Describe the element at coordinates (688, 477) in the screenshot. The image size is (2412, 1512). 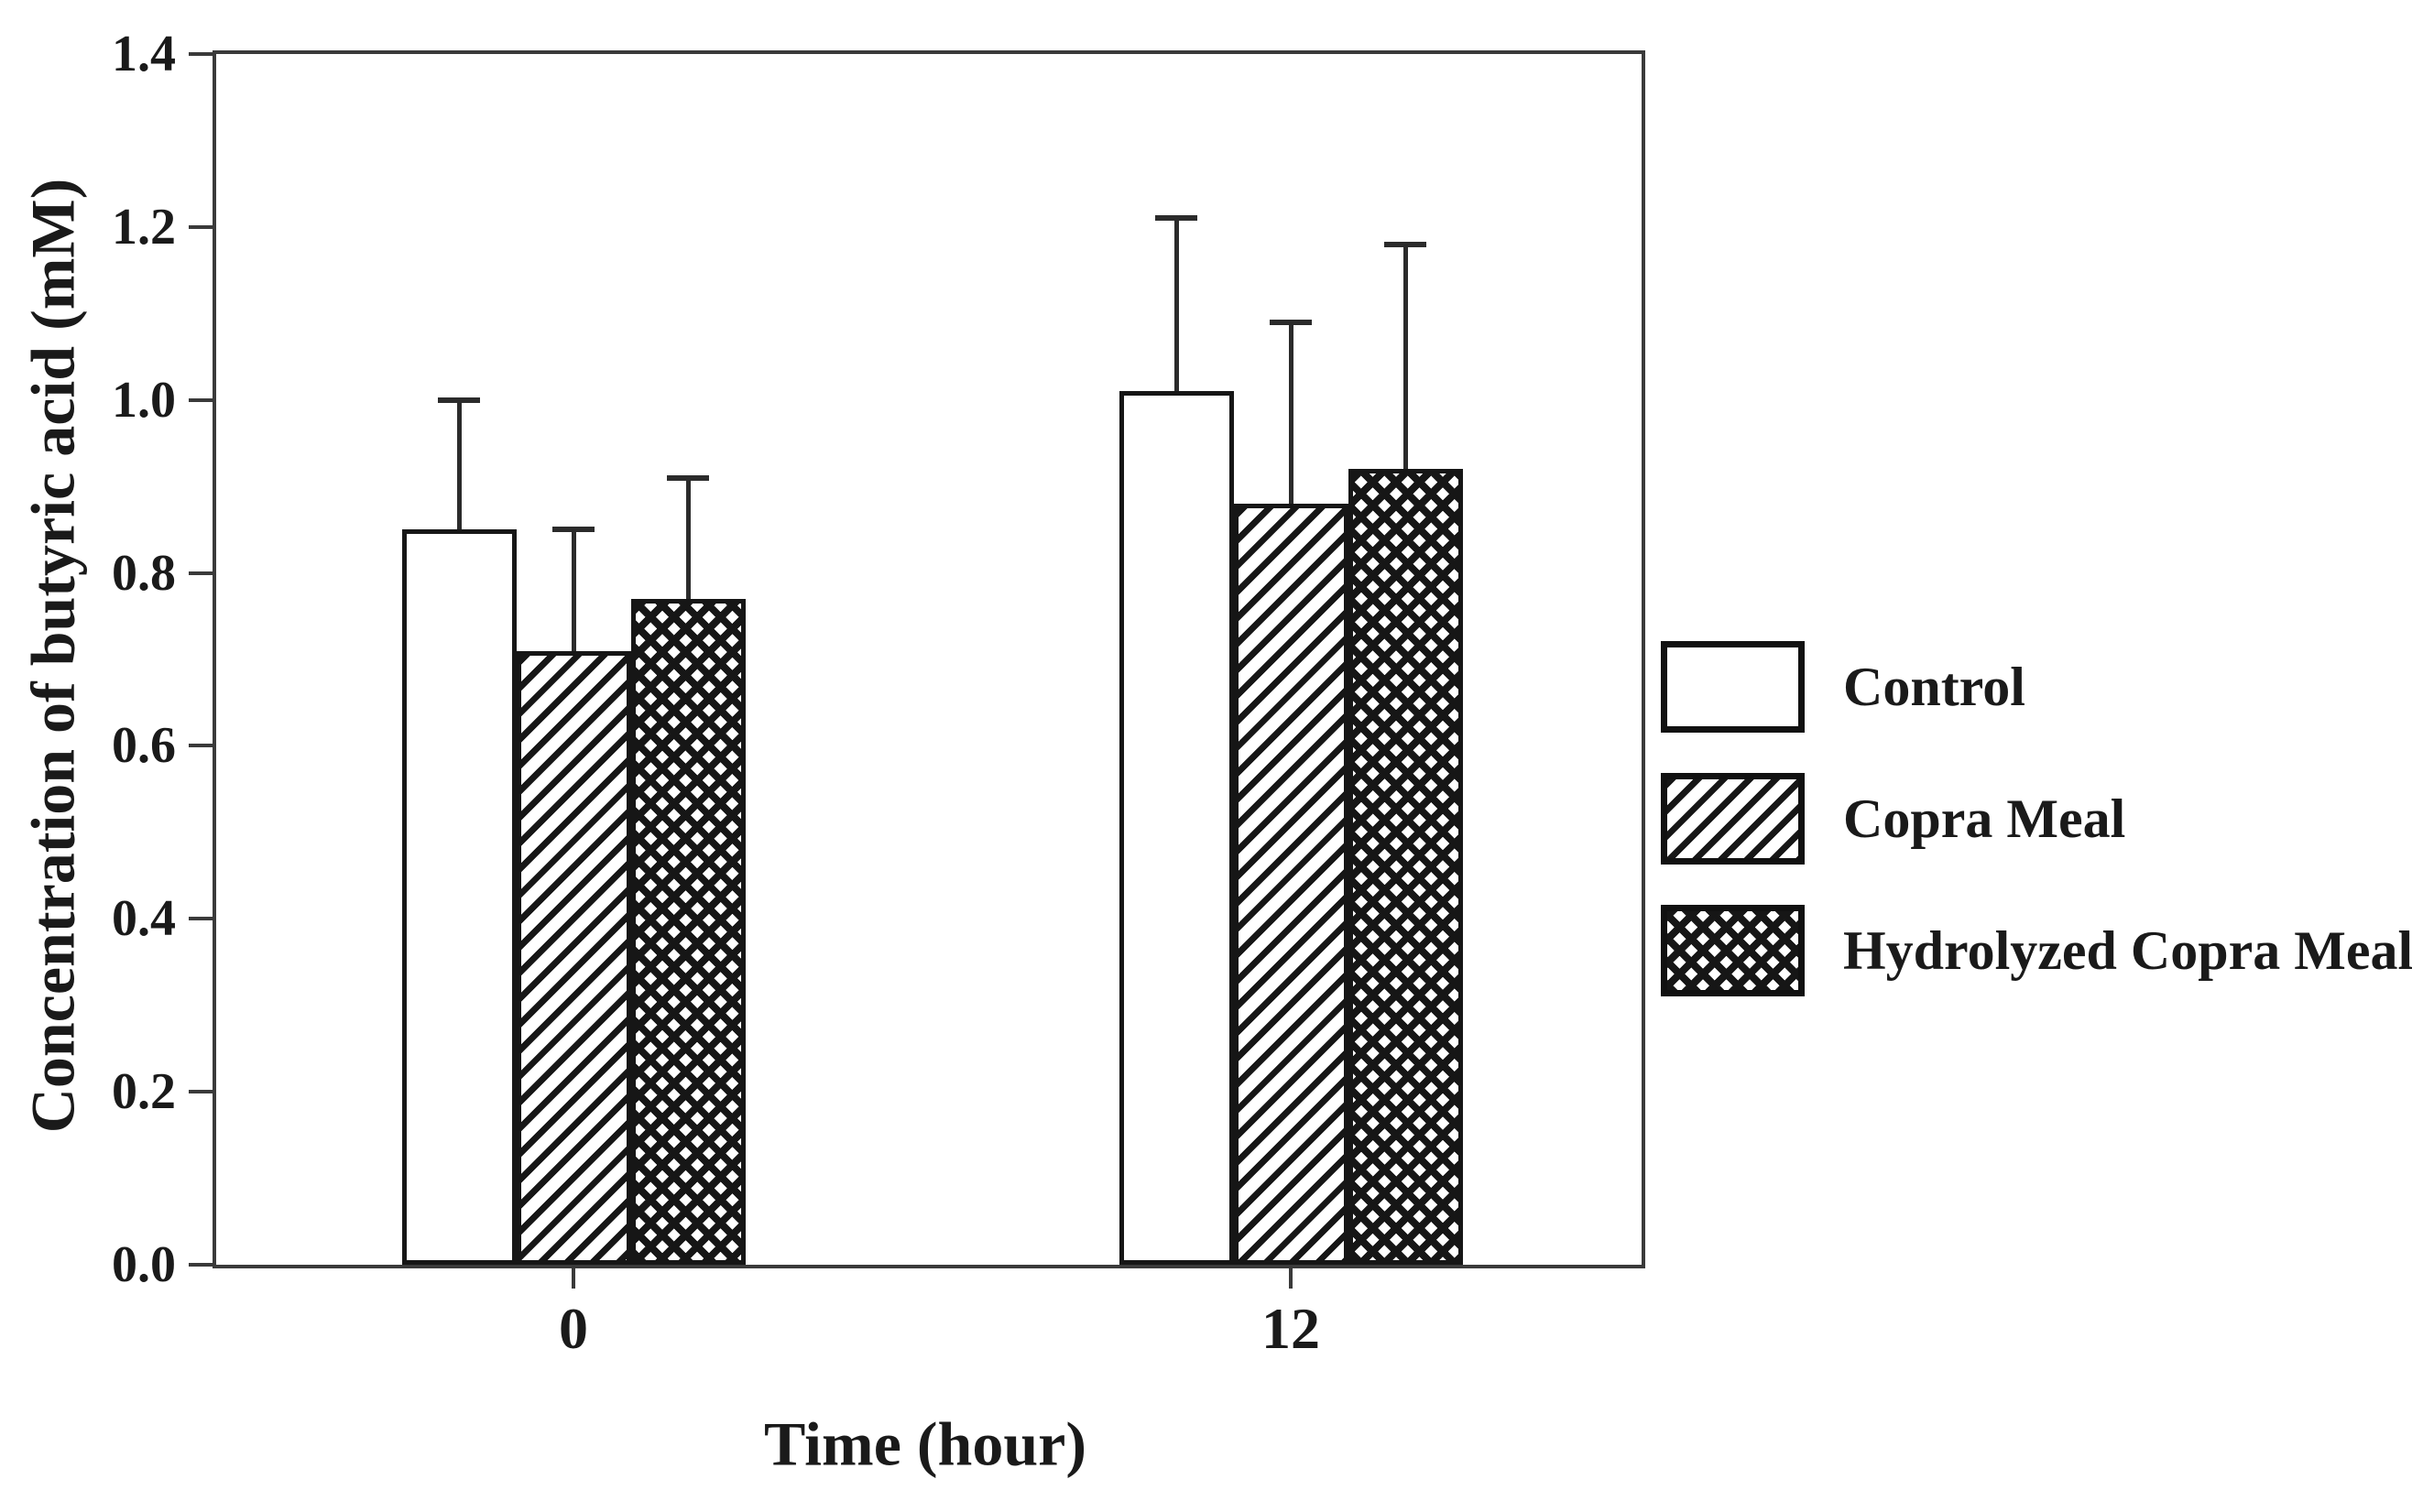
I see `error-cap-hydrolyzed-copra-meal-t0` at that location.